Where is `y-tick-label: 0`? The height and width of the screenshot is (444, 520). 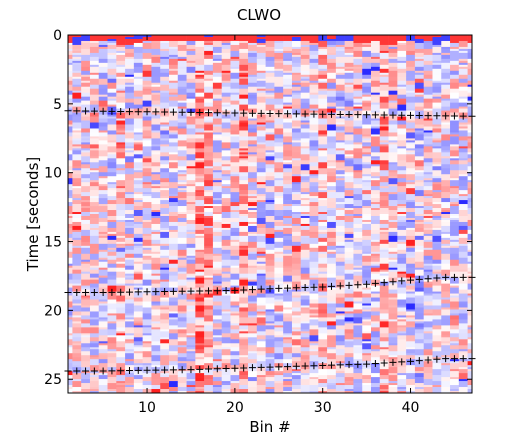 y-tick-label: 0 is located at coordinates (57, 36).